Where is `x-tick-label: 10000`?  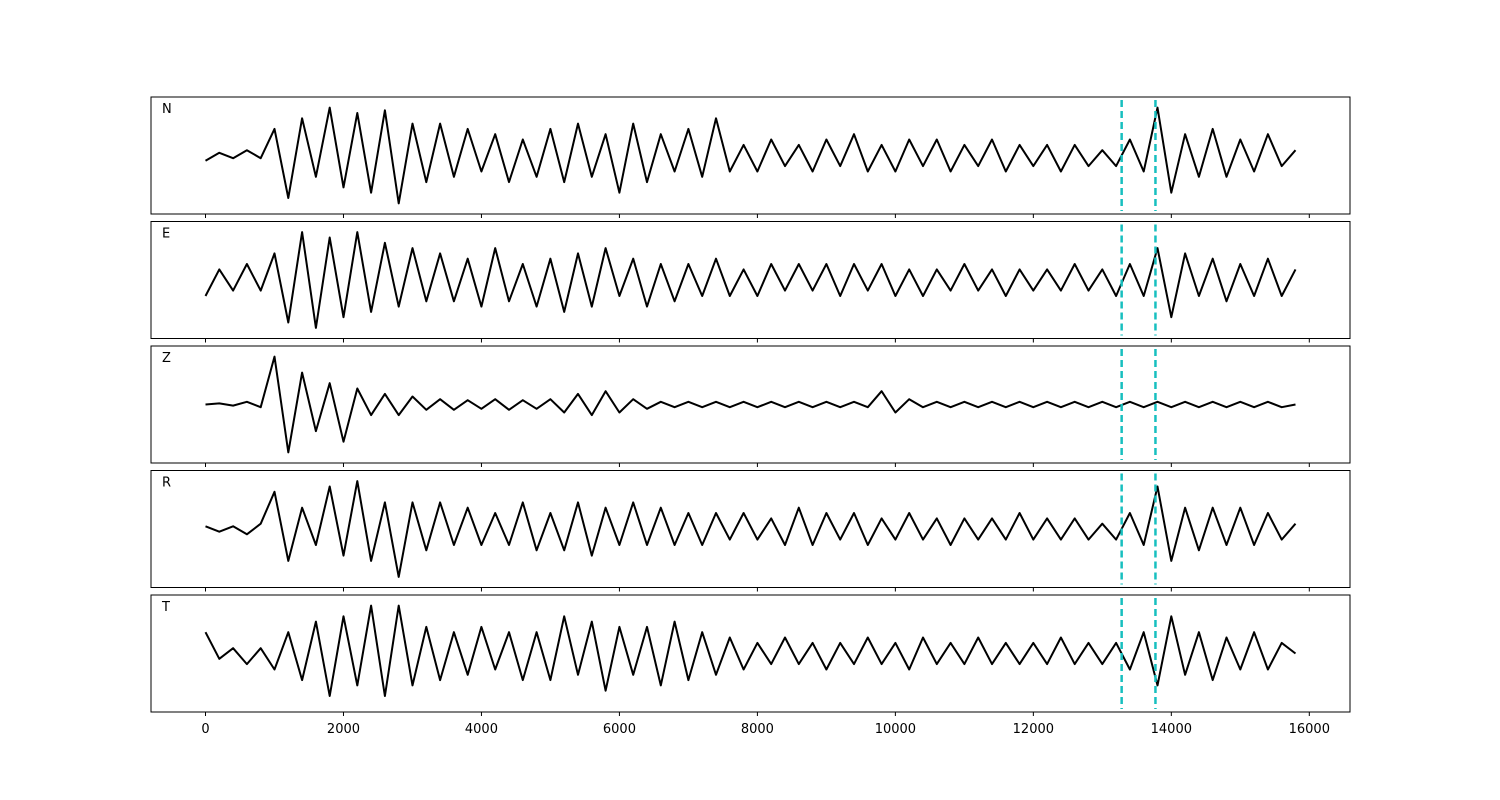
x-tick-label: 10000 is located at coordinates (895, 729).